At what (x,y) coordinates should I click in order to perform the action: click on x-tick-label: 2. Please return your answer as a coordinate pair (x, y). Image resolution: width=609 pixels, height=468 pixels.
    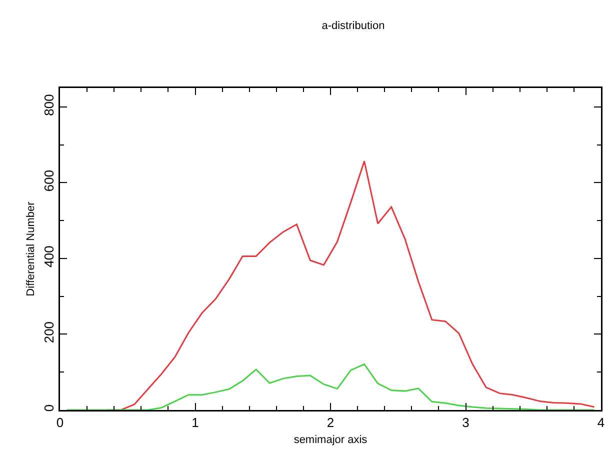
    Looking at the image, I should click on (330, 422).